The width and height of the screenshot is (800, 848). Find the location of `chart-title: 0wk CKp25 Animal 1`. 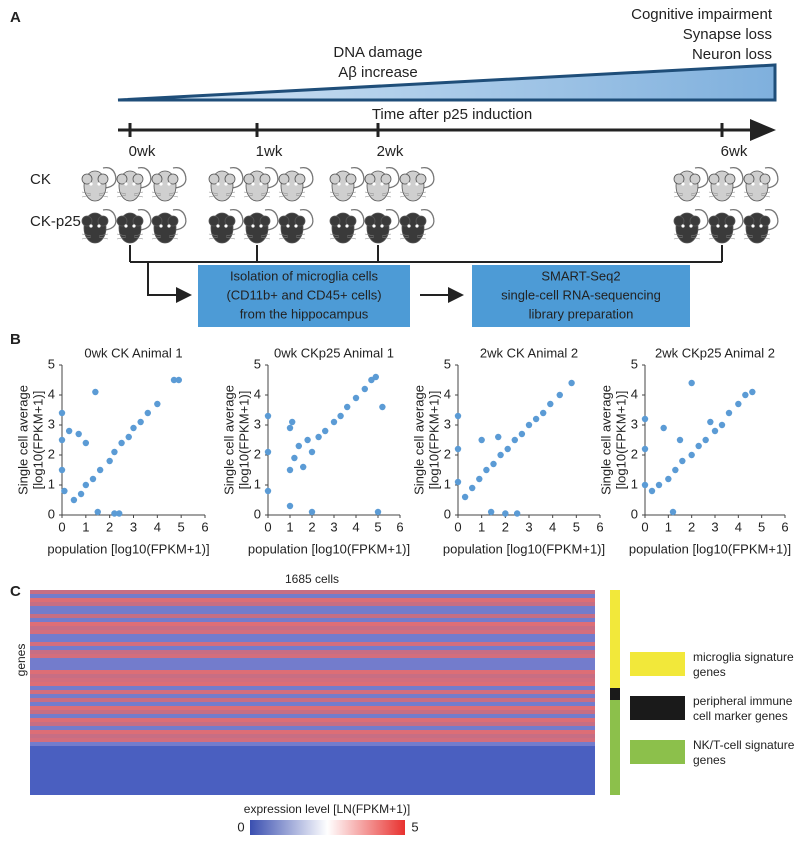

chart-title: 0wk CKp25 Animal 1 is located at coordinates (334, 352).